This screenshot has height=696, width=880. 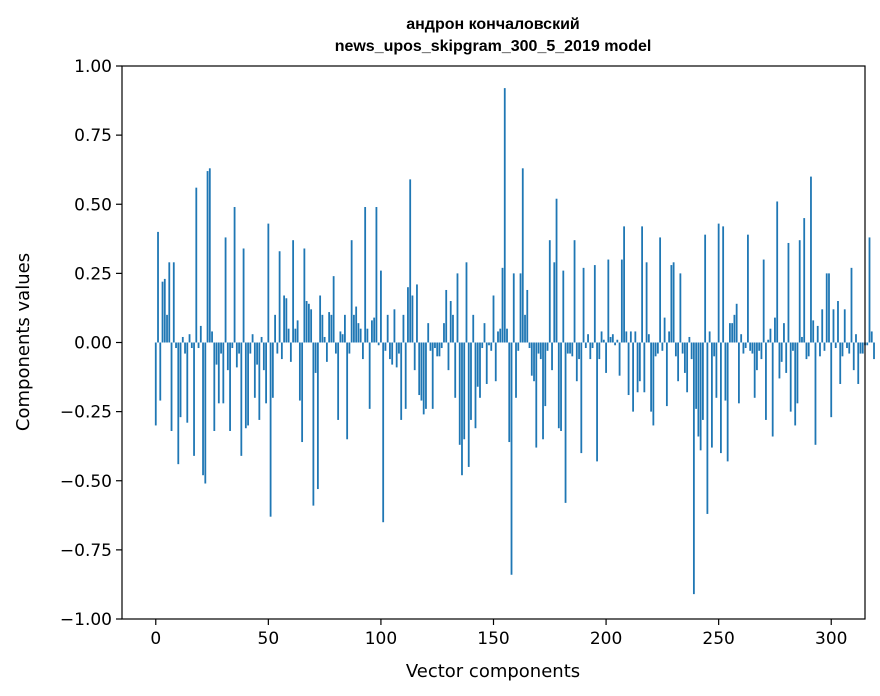 I want to click on x-tick-label: 0, so click(x=155, y=639).